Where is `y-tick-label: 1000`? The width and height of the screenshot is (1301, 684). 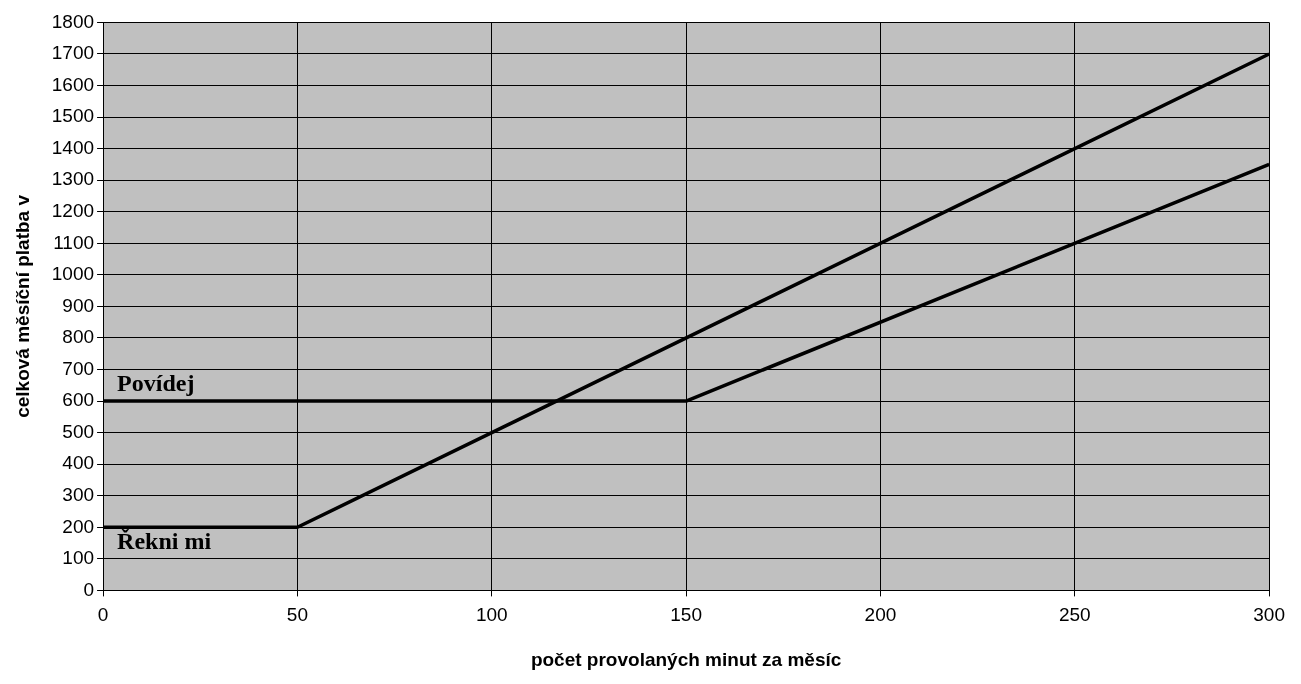
y-tick-label: 1000 is located at coordinates (73, 274).